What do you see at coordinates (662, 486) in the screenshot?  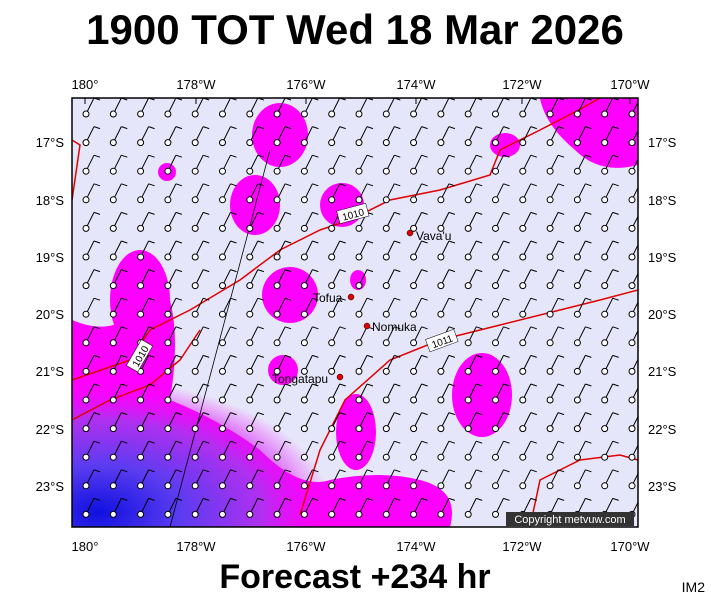 I see `lat-label-right: 23°S` at bounding box center [662, 486].